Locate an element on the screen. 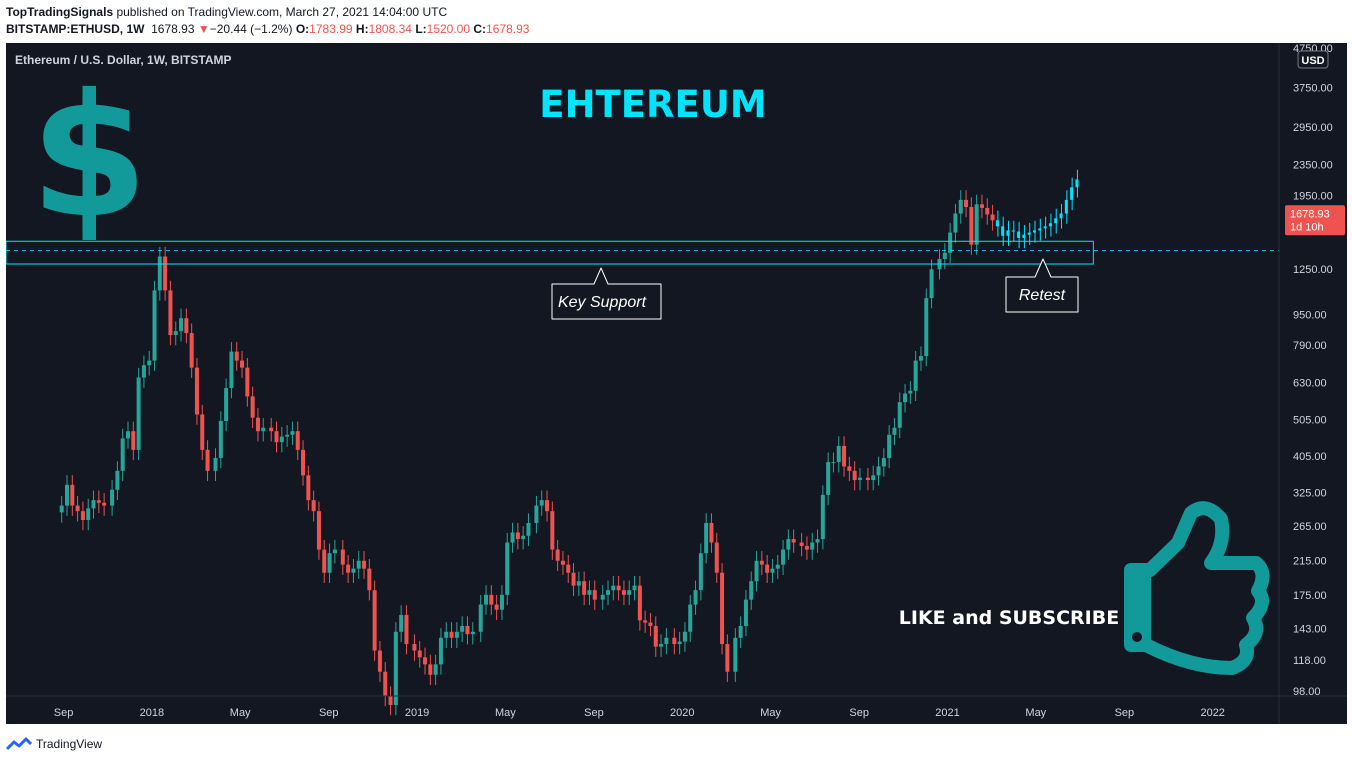  price-tick-label: 2350.00 is located at coordinates (1313, 166).